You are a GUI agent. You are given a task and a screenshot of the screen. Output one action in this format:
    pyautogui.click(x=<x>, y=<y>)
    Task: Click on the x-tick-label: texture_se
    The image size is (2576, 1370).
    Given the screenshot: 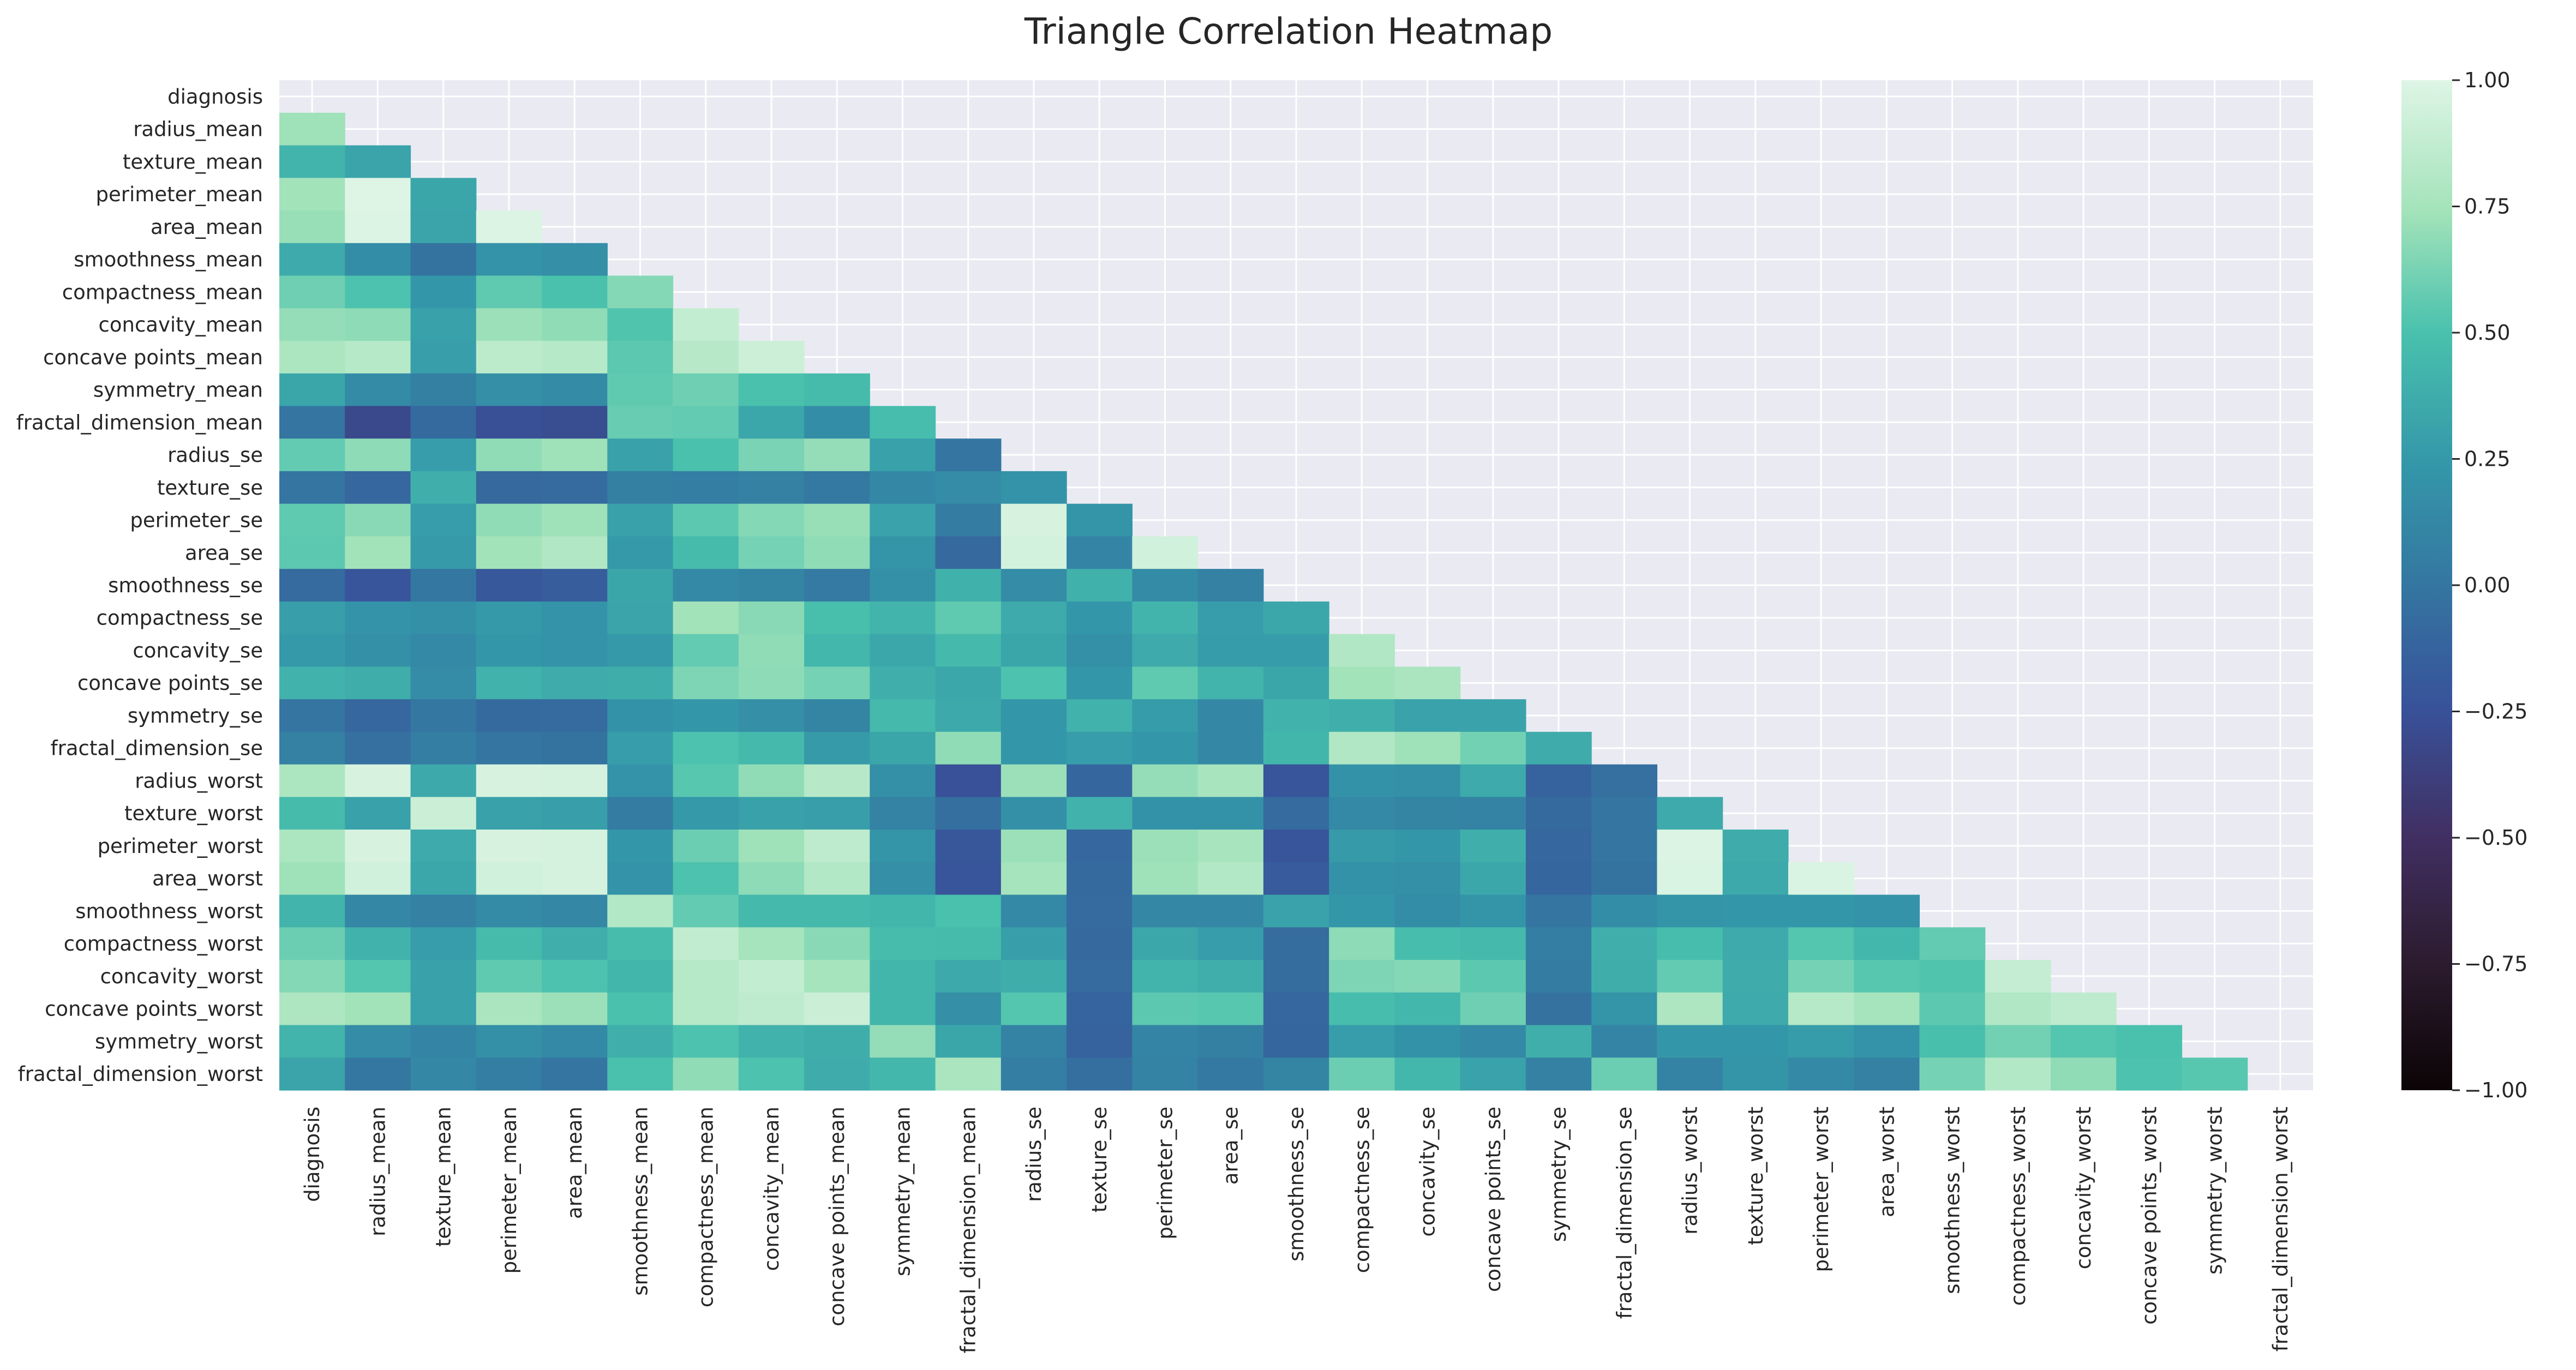 What is the action you would take?
    pyautogui.click(x=1099, y=1159)
    